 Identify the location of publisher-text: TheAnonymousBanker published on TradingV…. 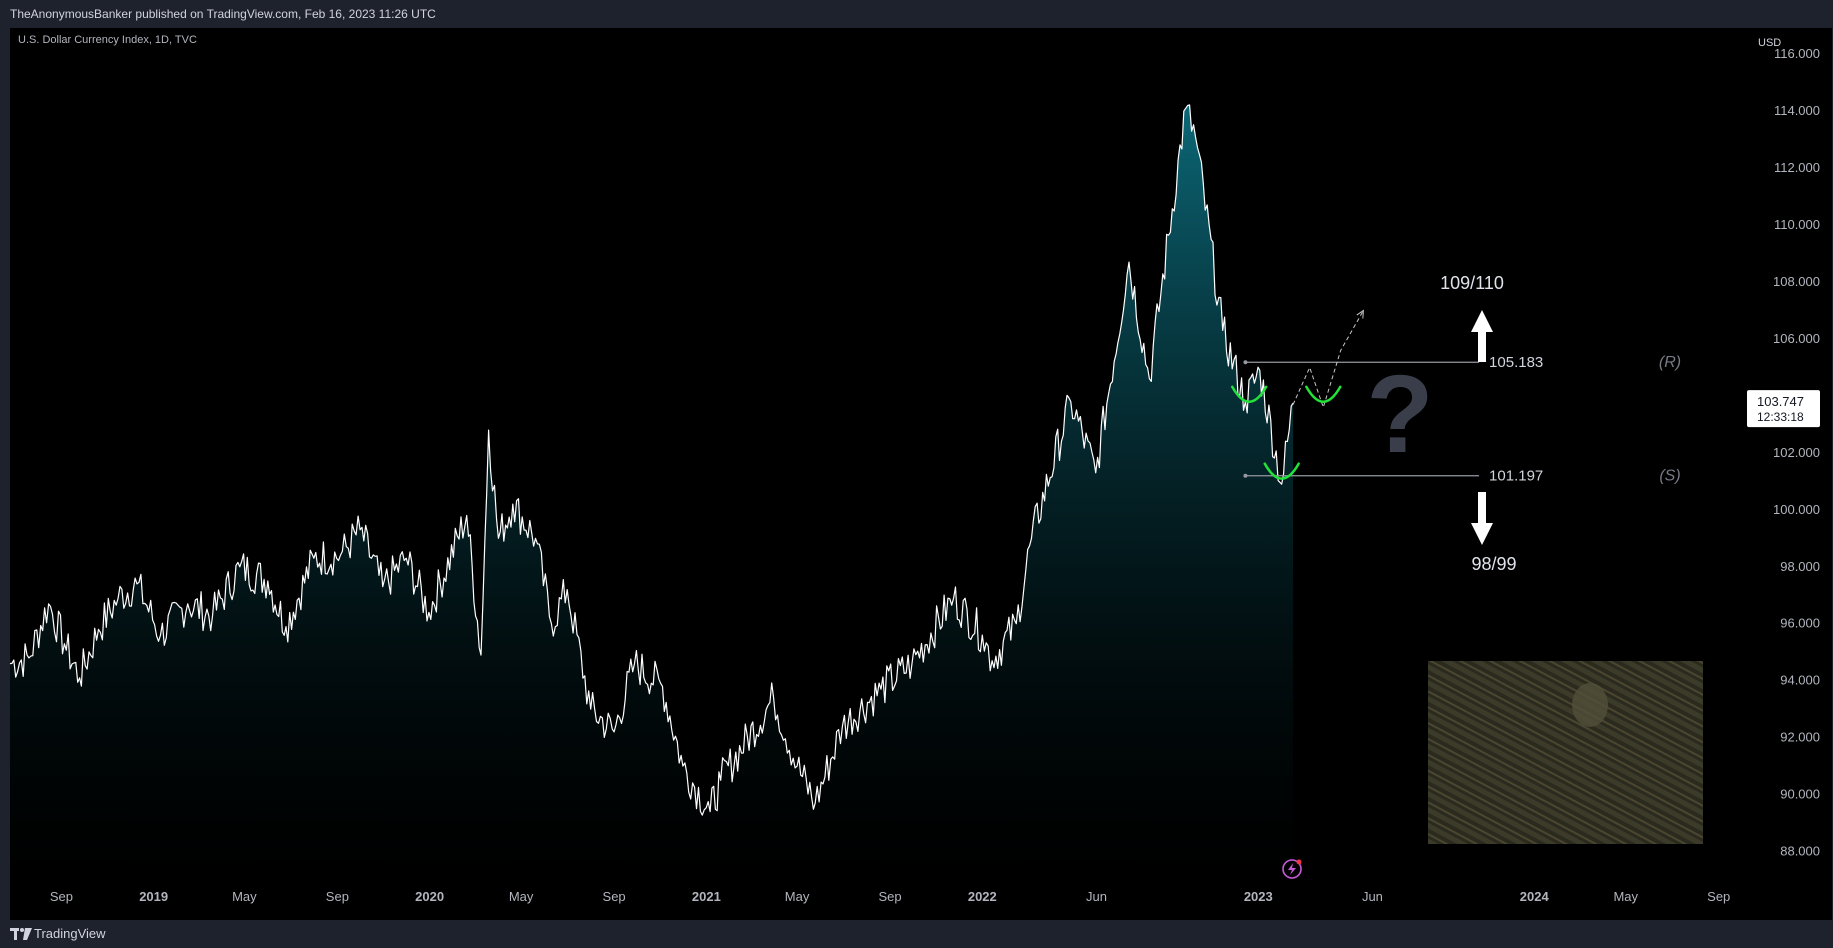
(223, 14).